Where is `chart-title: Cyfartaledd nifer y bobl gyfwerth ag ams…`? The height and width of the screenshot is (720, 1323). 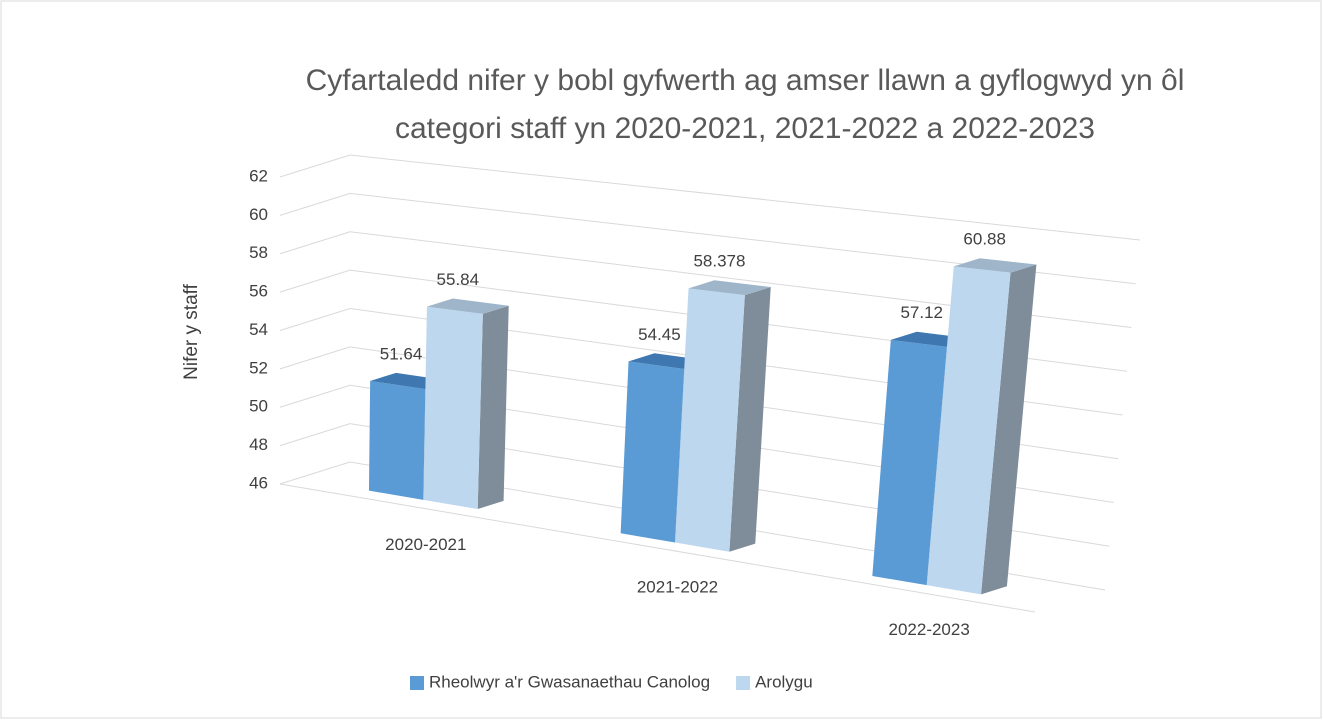
chart-title: Cyfartaledd nifer y bobl gyfwerth ag ams… is located at coordinates (745, 80).